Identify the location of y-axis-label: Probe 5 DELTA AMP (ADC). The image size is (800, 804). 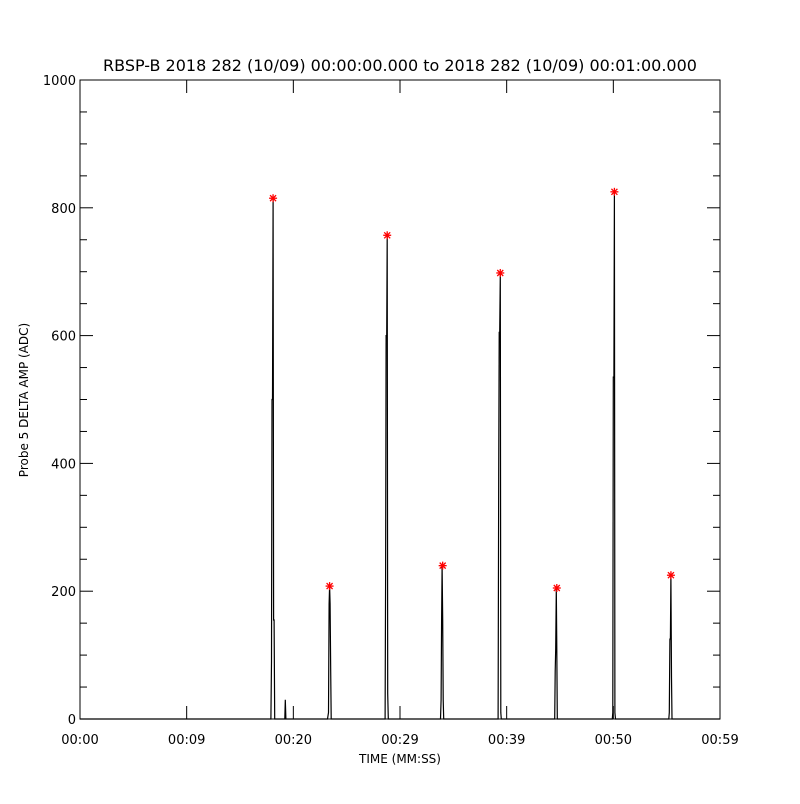
(24, 400).